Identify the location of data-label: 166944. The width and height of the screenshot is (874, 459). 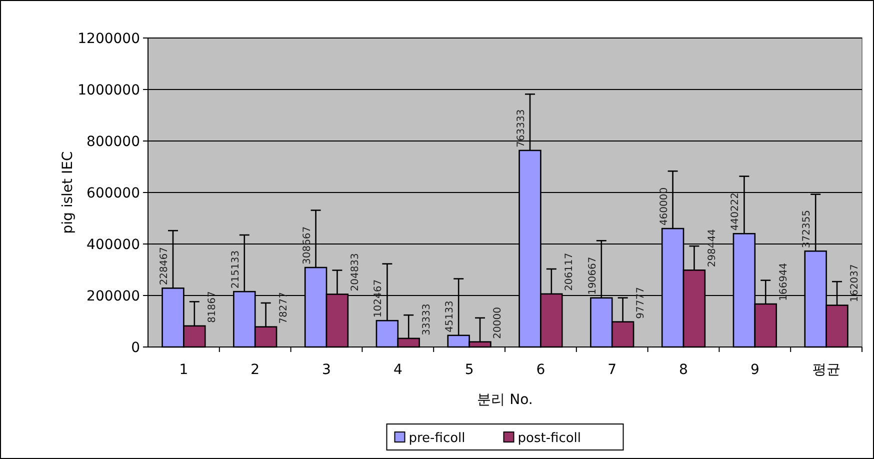
(784, 282).